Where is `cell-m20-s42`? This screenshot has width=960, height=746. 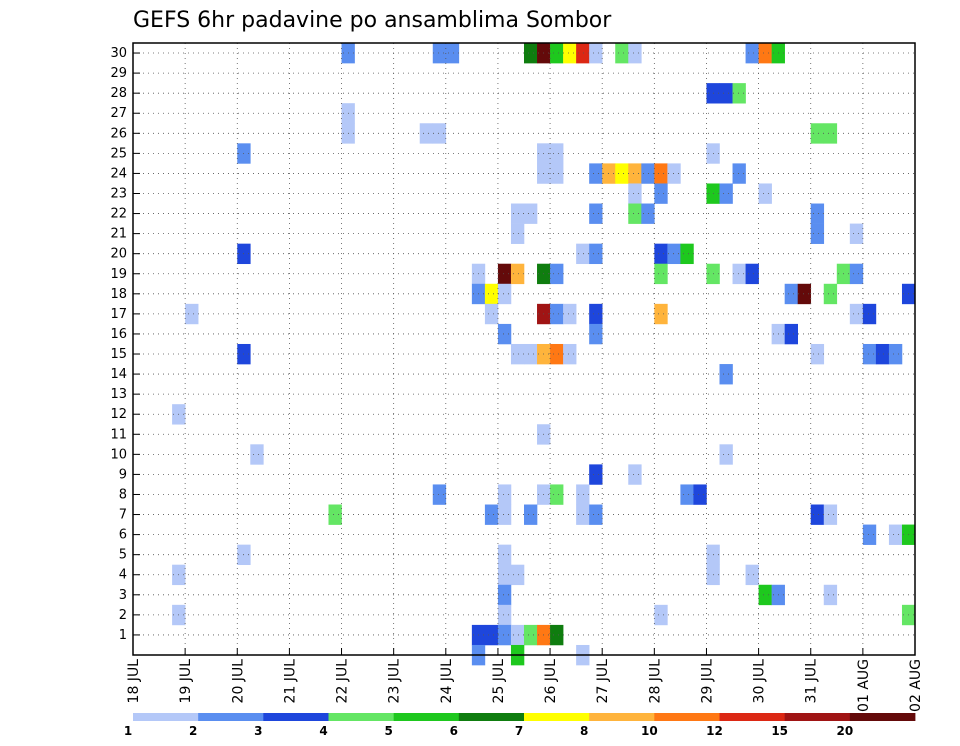 cell-m20-s42 is located at coordinates (687, 254).